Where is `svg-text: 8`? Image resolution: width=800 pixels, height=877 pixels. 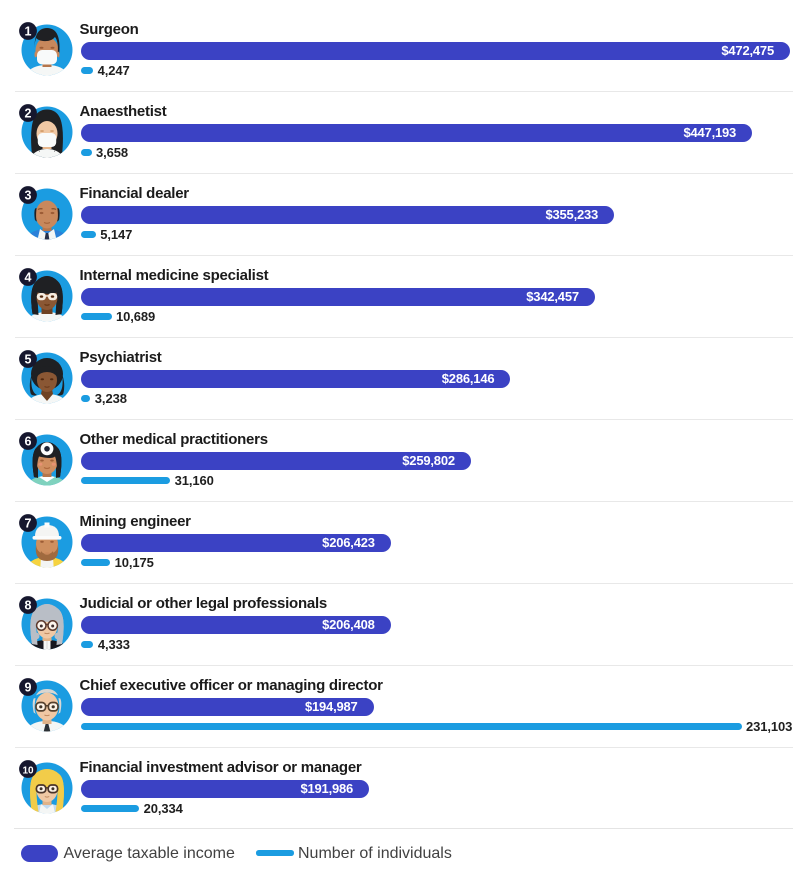
svg-text: 8 is located at coordinates (27, 605).